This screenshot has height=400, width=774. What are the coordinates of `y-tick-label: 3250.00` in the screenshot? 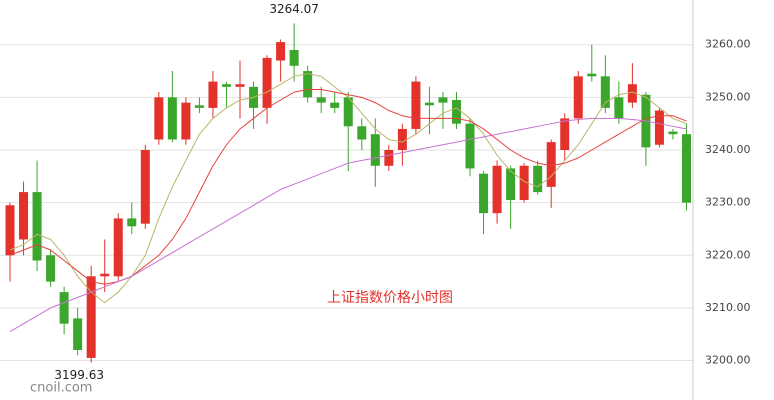 It's located at (728, 96).